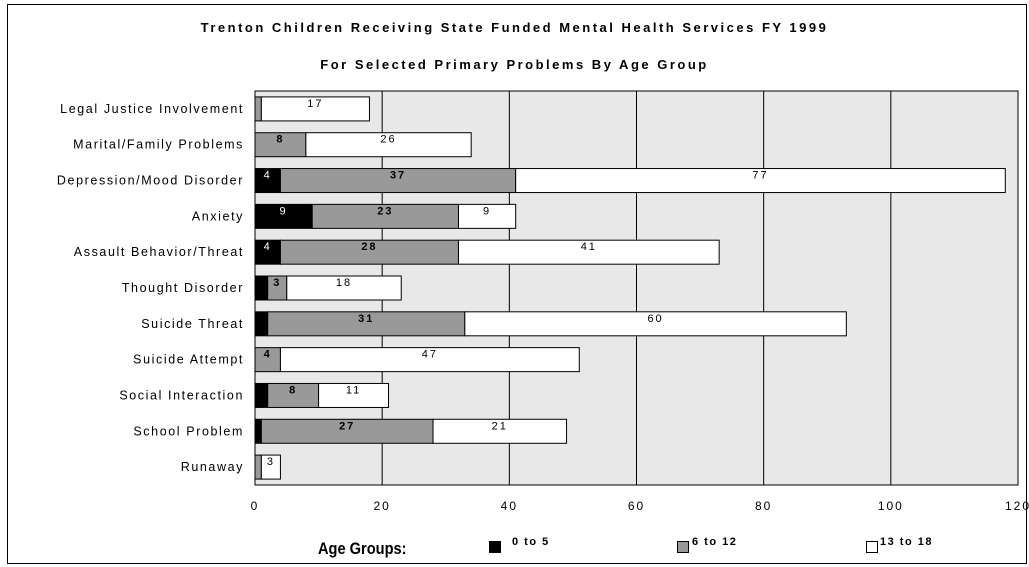 This screenshot has width=1029, height=567. Describe the element at coordinates (430, 355) in the screenshot. I see `data-label: 47` at that location.